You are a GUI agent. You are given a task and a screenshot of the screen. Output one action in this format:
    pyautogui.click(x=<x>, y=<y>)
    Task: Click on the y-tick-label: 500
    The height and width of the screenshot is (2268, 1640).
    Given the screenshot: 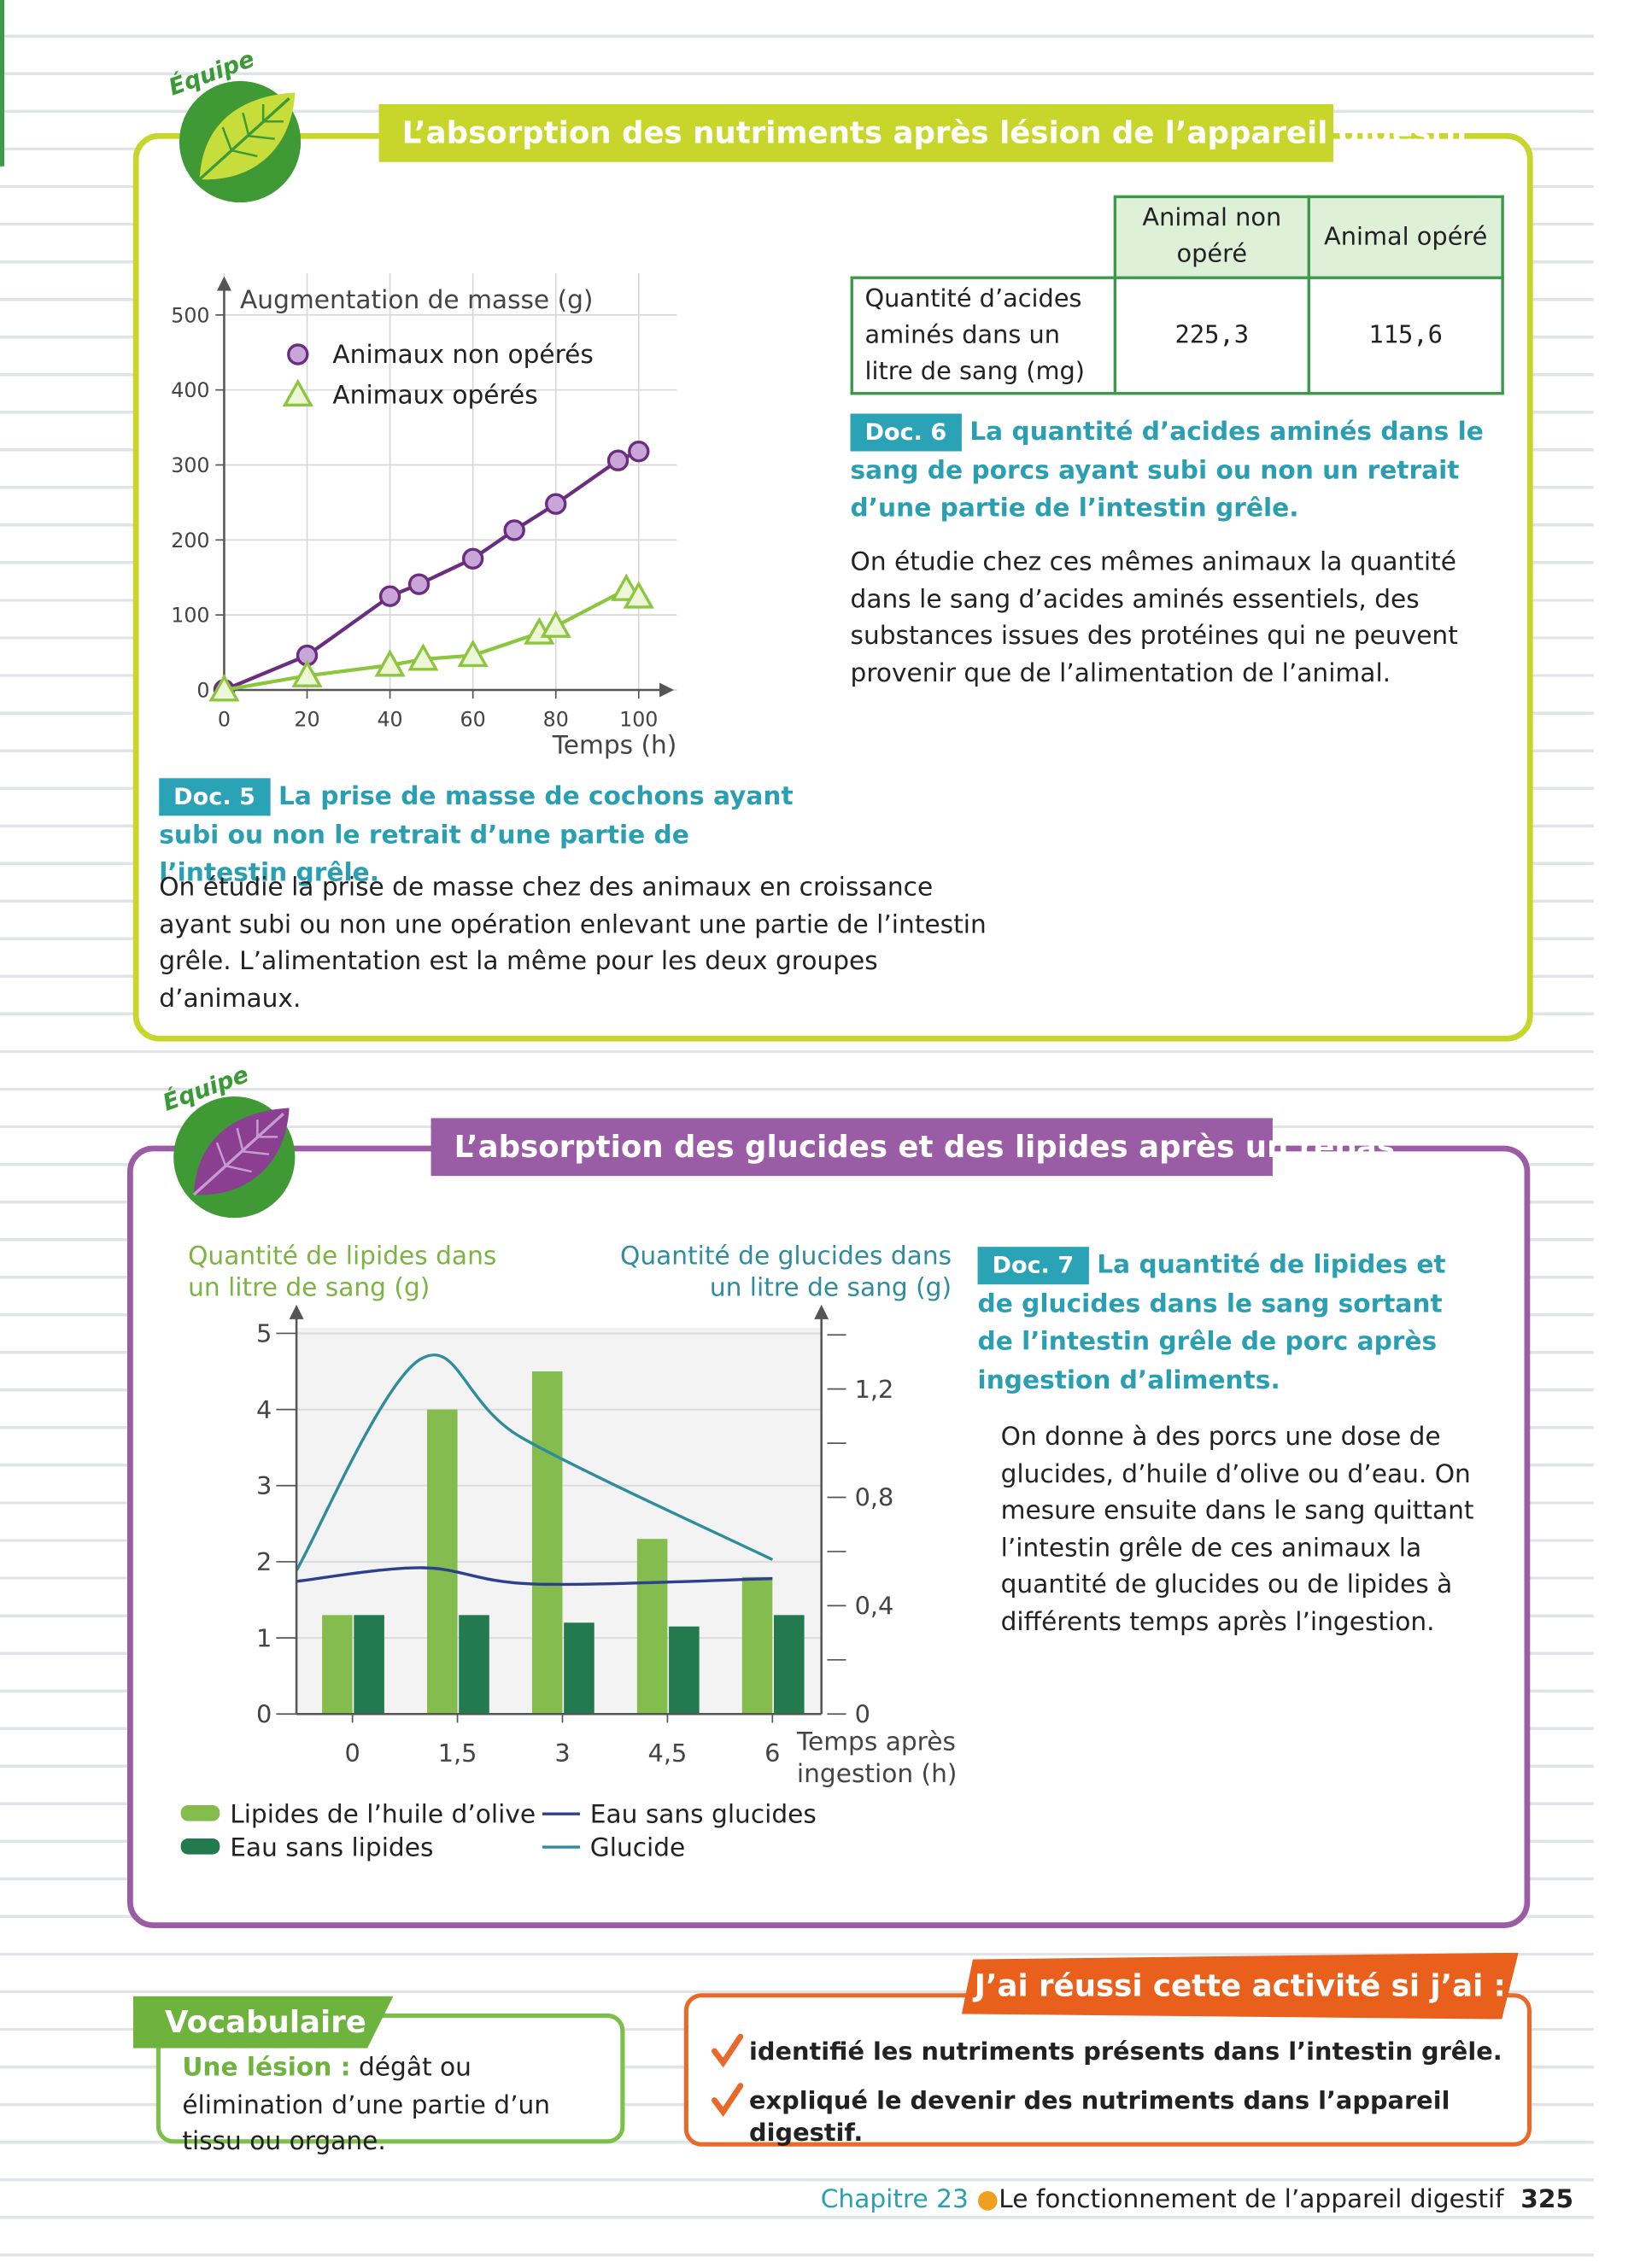 What is the action you would take?
    pyautogui.click(x=190, y=315)
    